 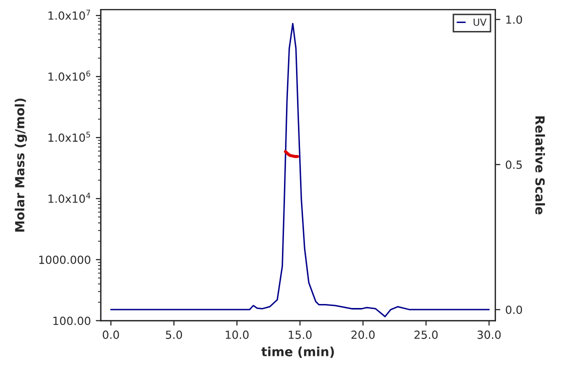 I want to click on y-tick-label: 1000.000, so click(x=64, y=260).